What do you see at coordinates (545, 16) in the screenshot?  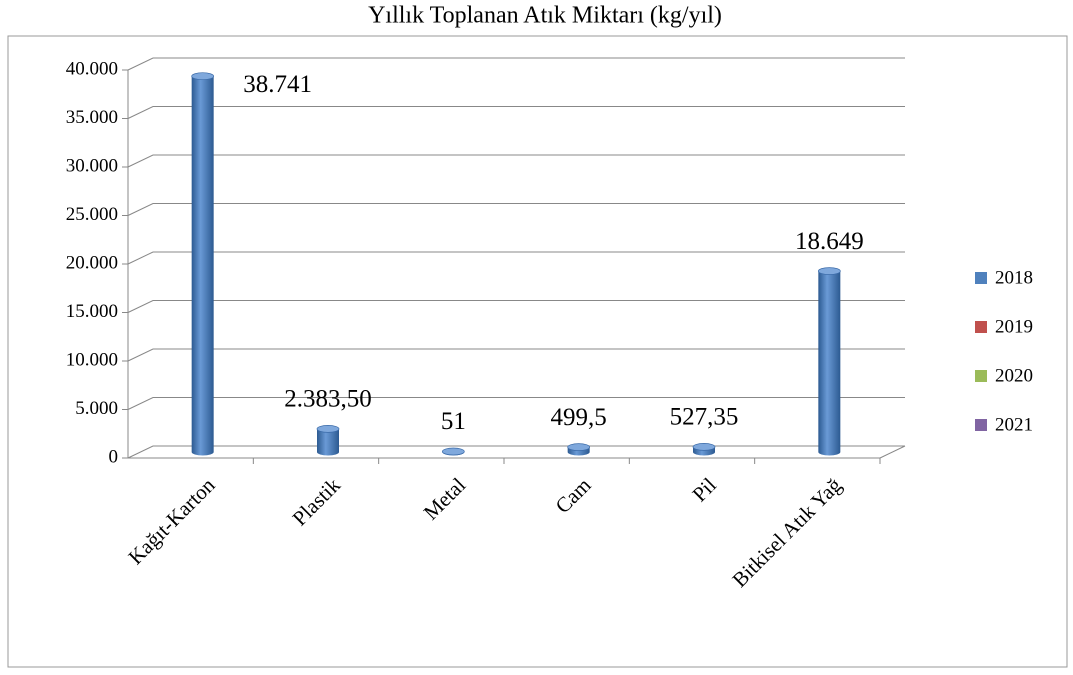 I see `chart-title: Yıllık Toplanan Atık Miktarı (kg/yıl)` at bounding box center [545, 16].